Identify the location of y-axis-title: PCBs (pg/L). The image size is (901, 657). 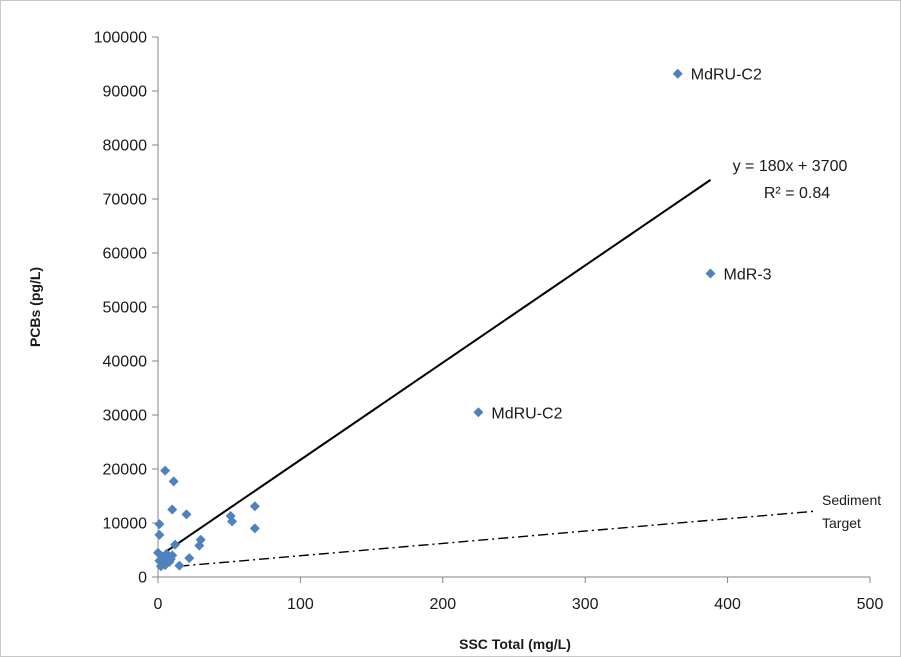
(35, 307).